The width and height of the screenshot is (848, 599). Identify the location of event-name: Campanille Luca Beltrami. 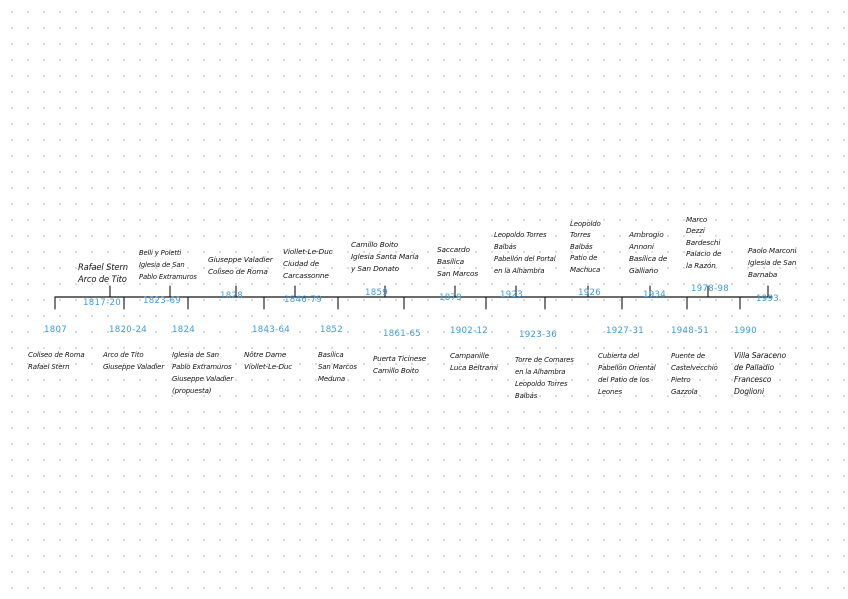
(474, 361).